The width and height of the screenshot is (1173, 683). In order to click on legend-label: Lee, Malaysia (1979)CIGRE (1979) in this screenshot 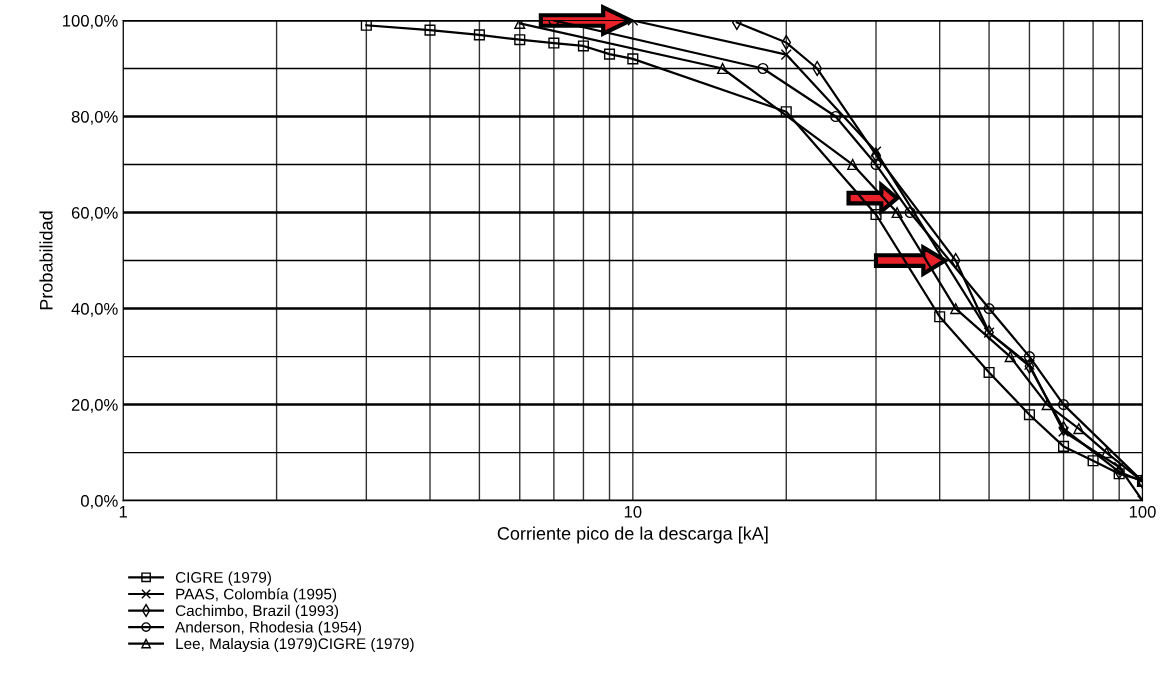, I will do `click(295, 645)`.